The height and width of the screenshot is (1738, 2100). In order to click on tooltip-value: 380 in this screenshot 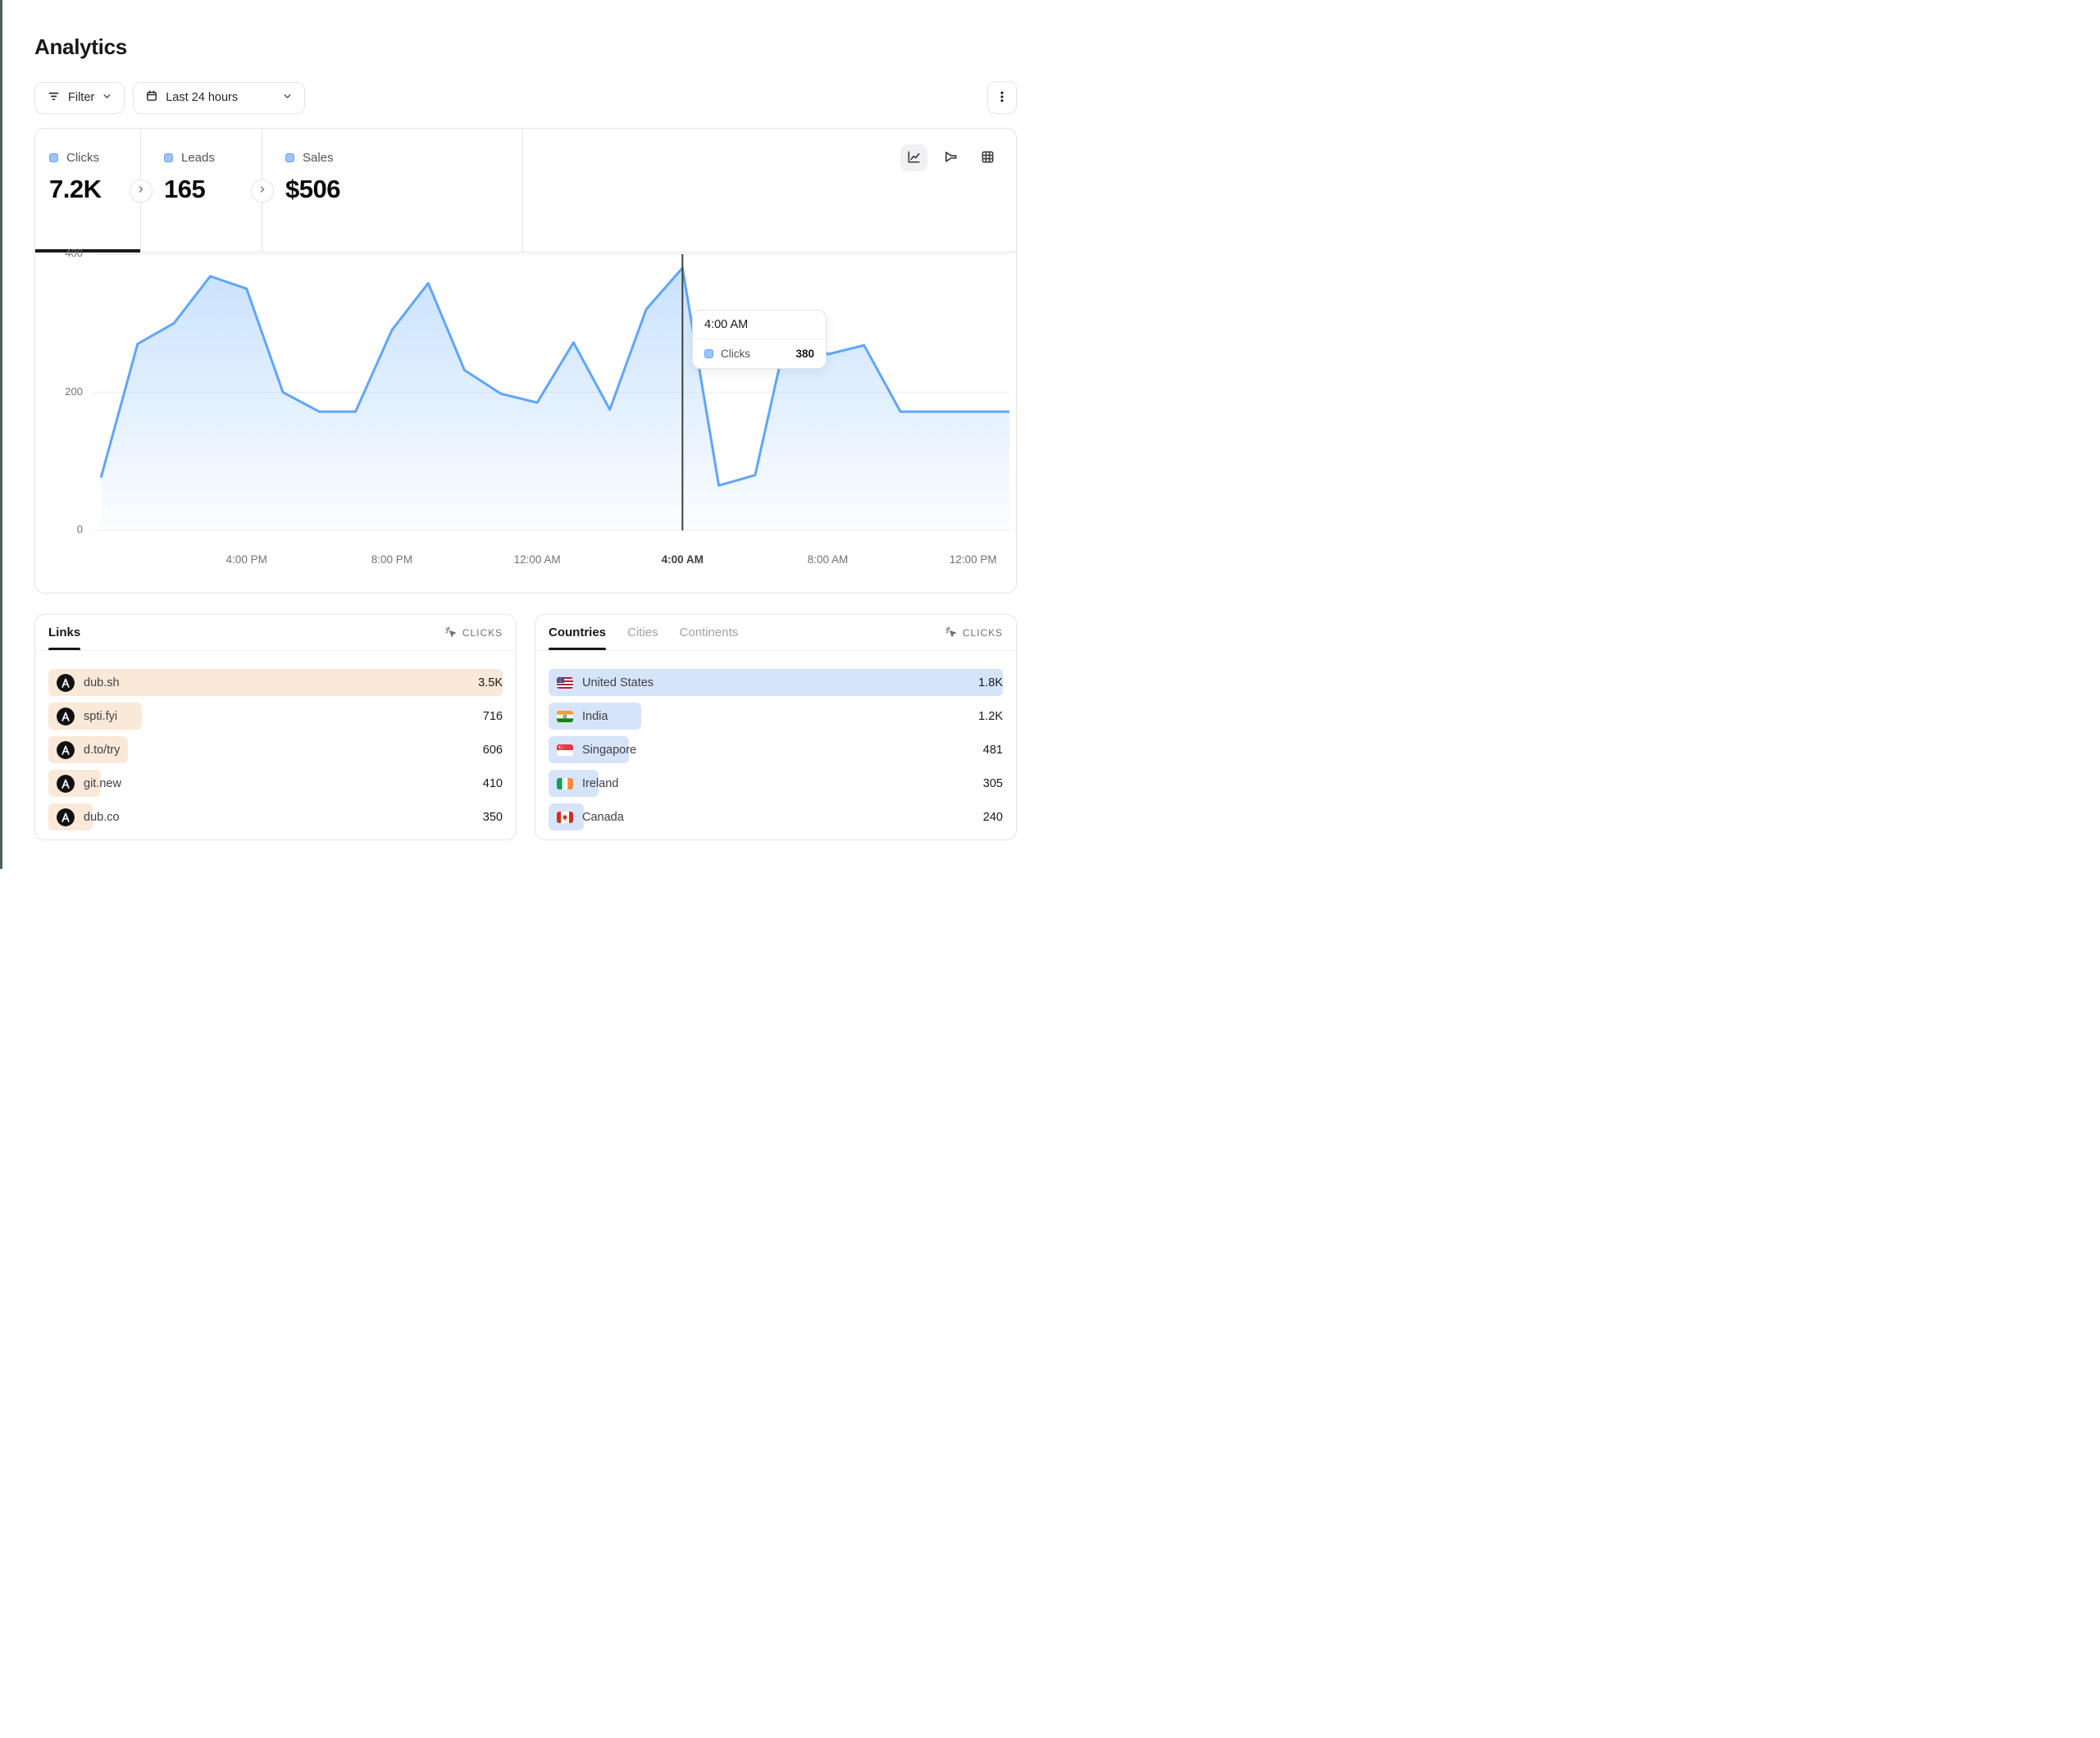, I will do `click(804, 354)`.